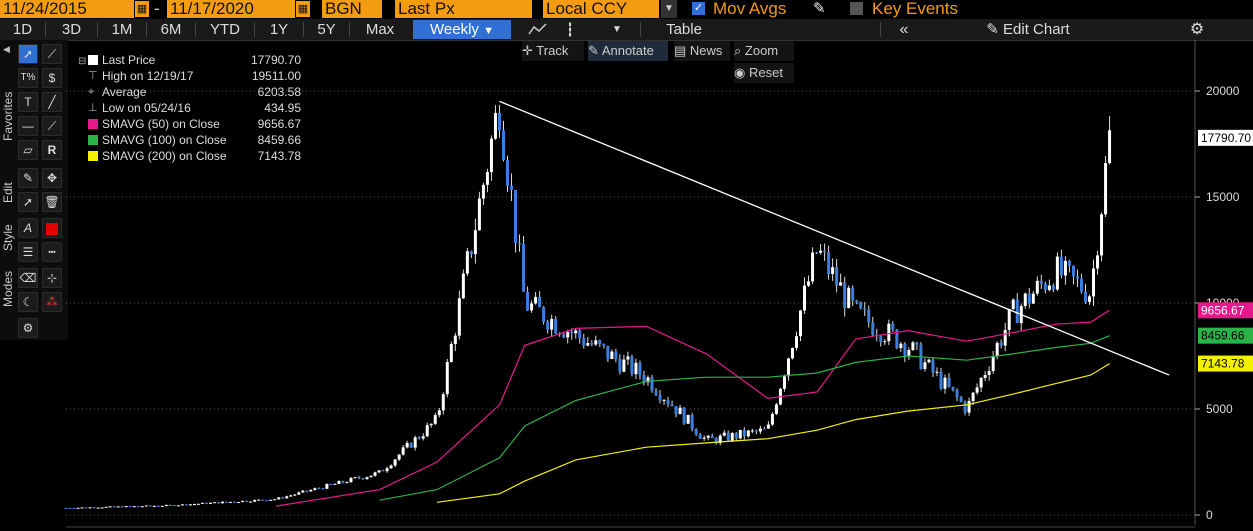 This screenshot has width=1253, height=531. What do you see at coordinates (52, 102) in the screenshot?
I see `trendline-tool-icon: ╱` at bounding box center [52, 102].